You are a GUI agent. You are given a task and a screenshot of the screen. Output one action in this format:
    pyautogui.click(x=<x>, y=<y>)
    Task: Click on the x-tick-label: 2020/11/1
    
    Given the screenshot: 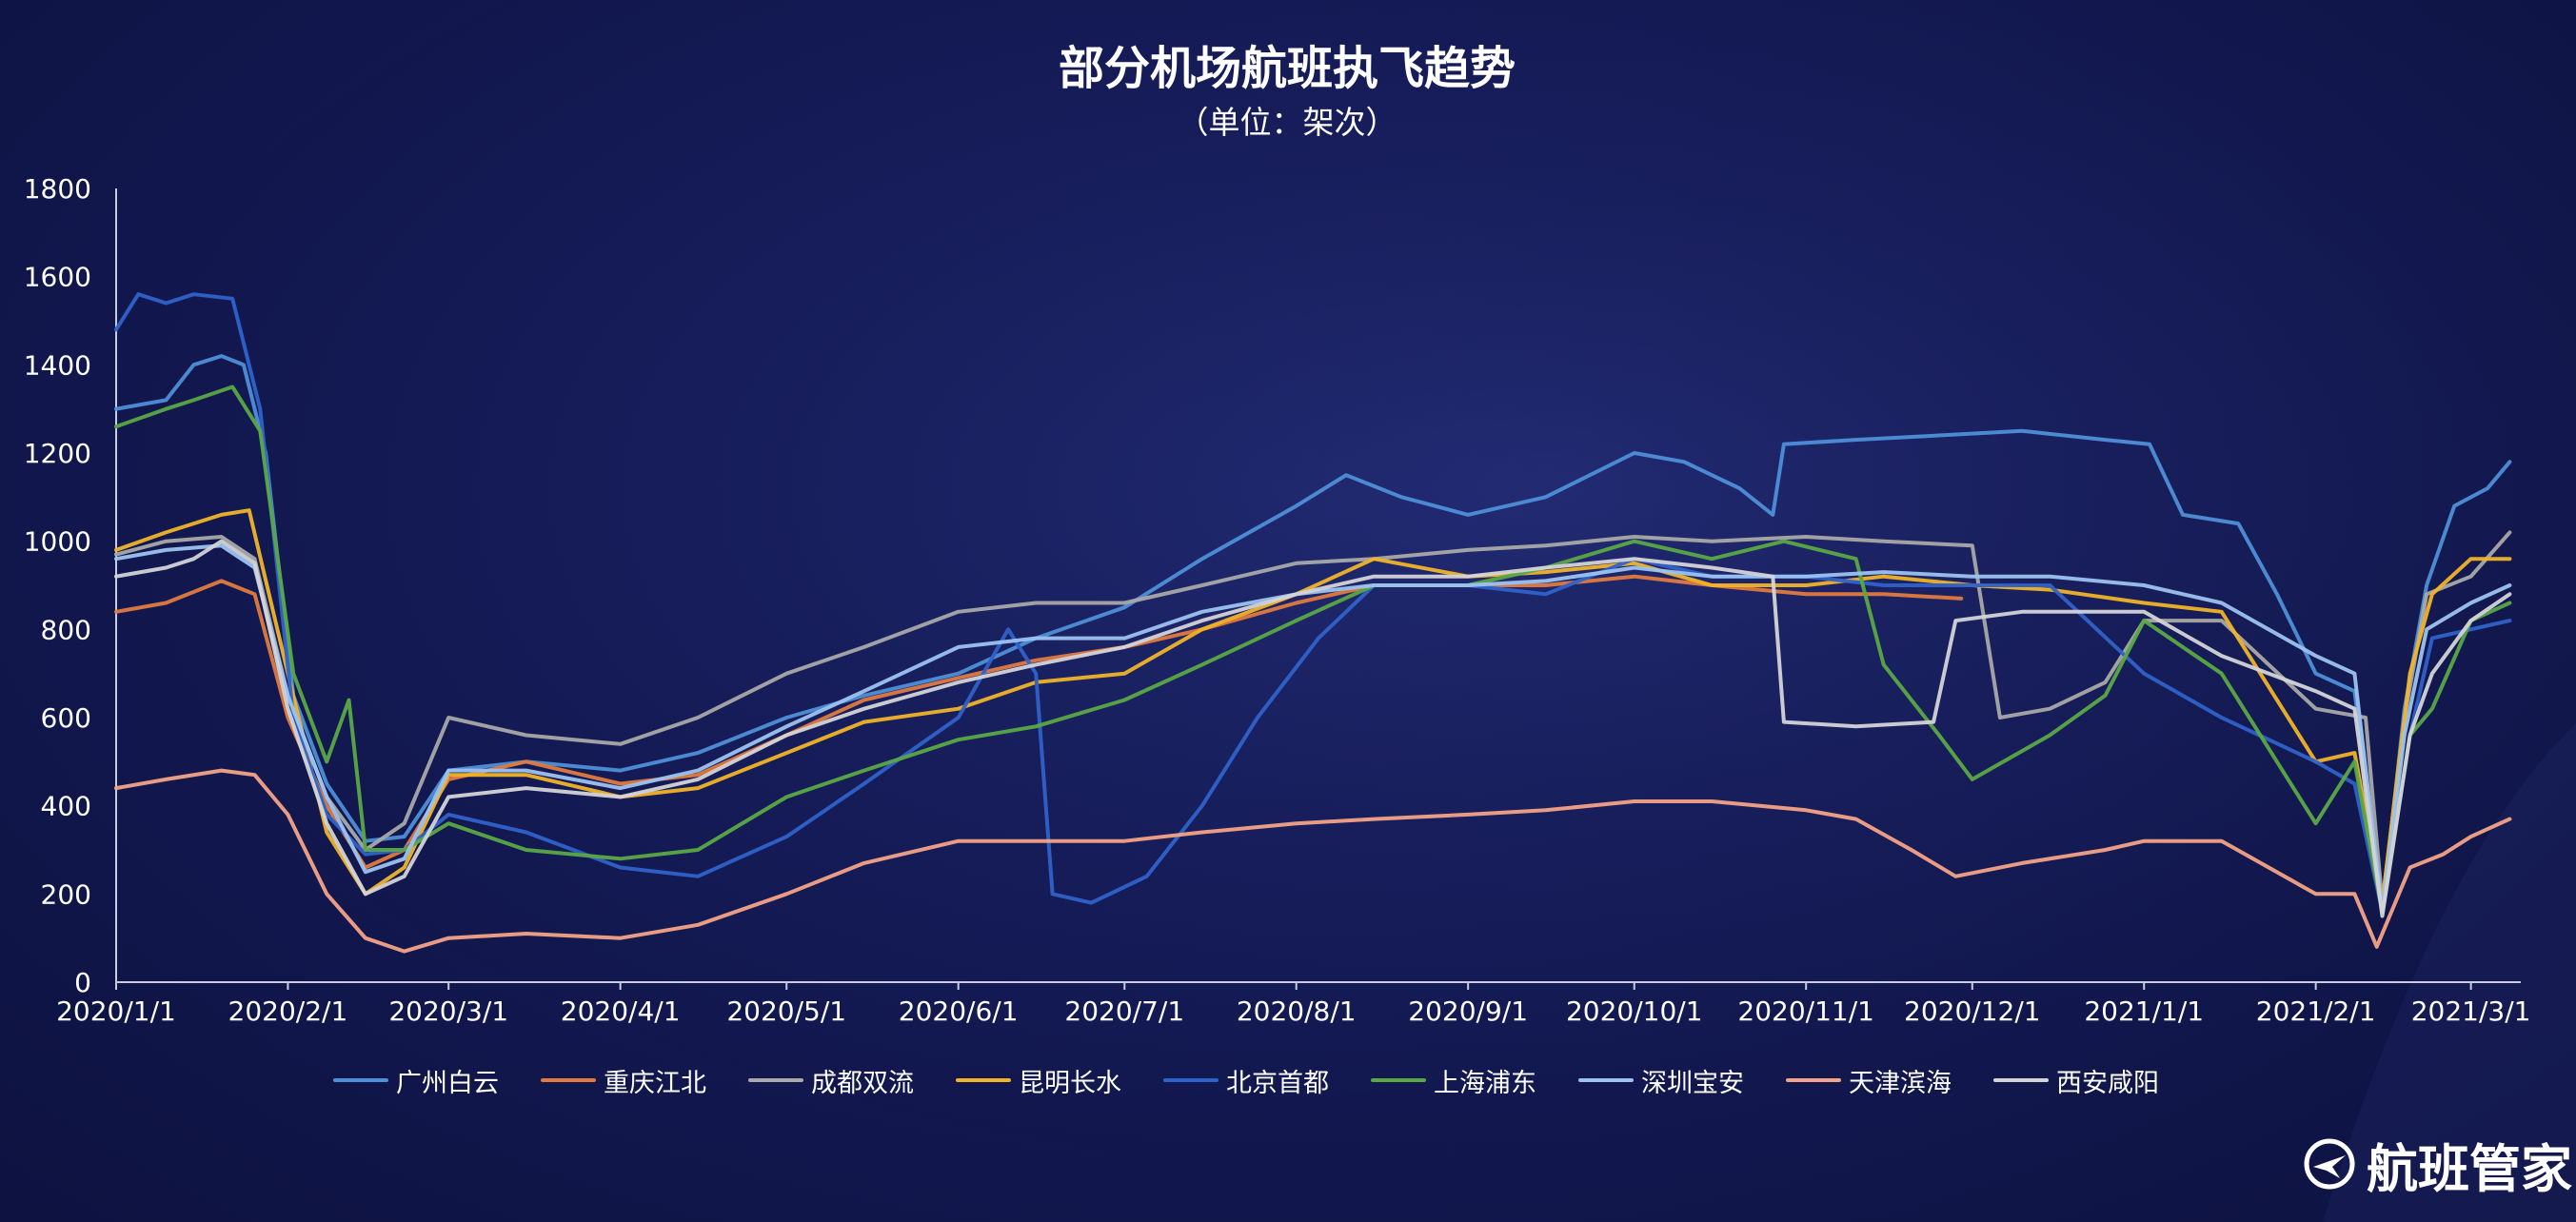 What is the action you would take?
    pyautogui.click(x=1805, y=1011)
    